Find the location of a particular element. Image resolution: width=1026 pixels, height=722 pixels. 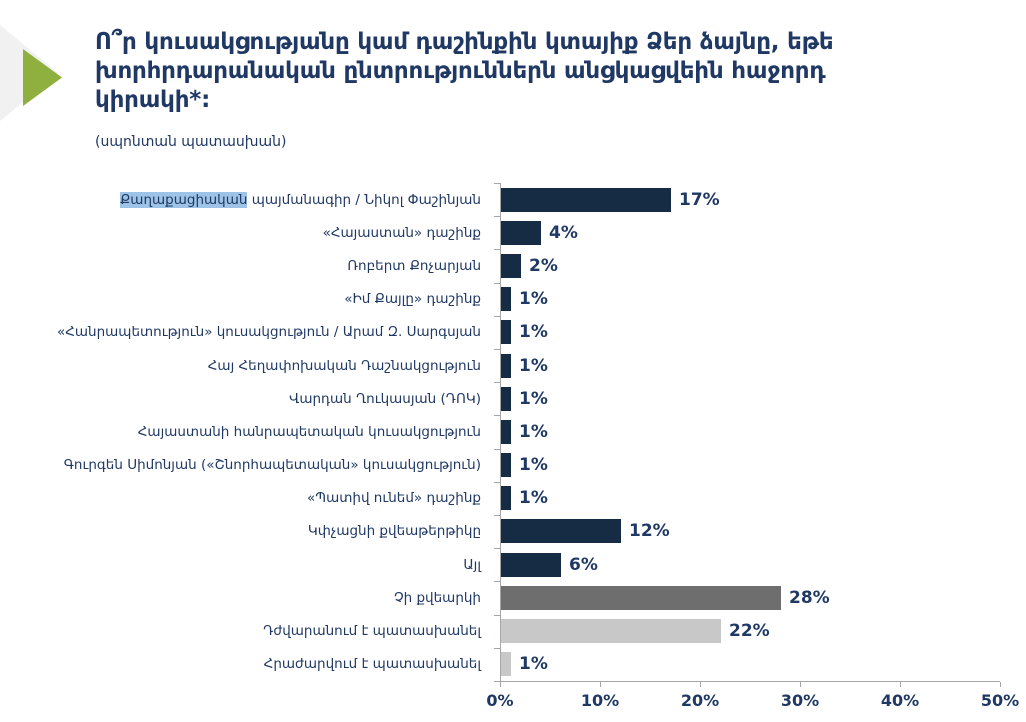

category-label: Ռոբերտ Քոչարյան is located at coordinates (414, 265).